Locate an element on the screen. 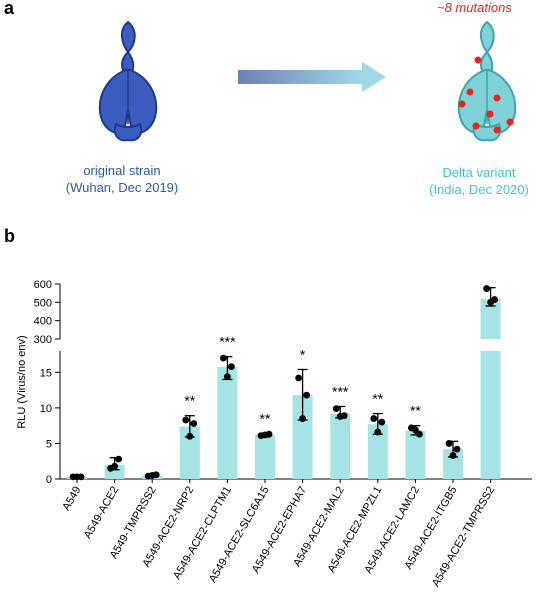  original-strain-line2: (Wuhan, Dec 2019) is located at coordinates (122, 187).